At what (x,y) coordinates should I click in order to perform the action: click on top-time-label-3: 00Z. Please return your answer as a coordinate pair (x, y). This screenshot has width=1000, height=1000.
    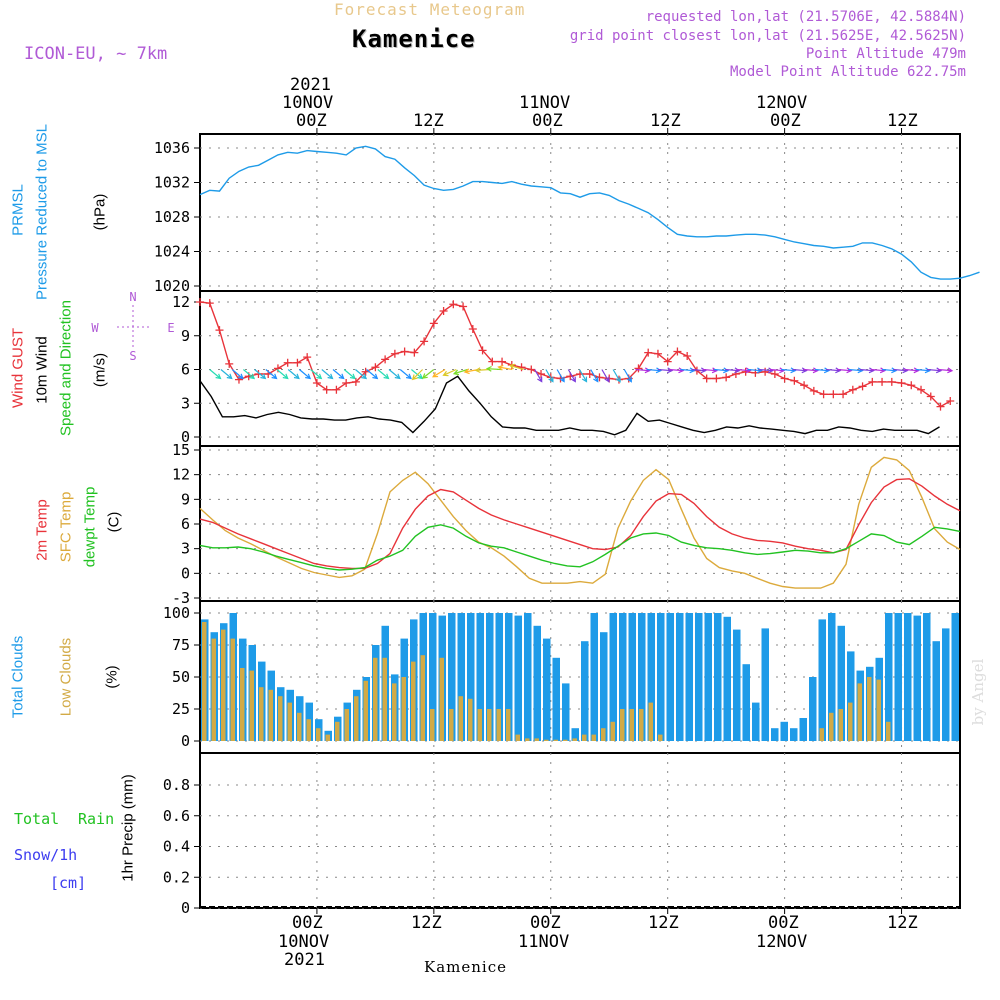
    Looking at the image, I should click on (547, 121).